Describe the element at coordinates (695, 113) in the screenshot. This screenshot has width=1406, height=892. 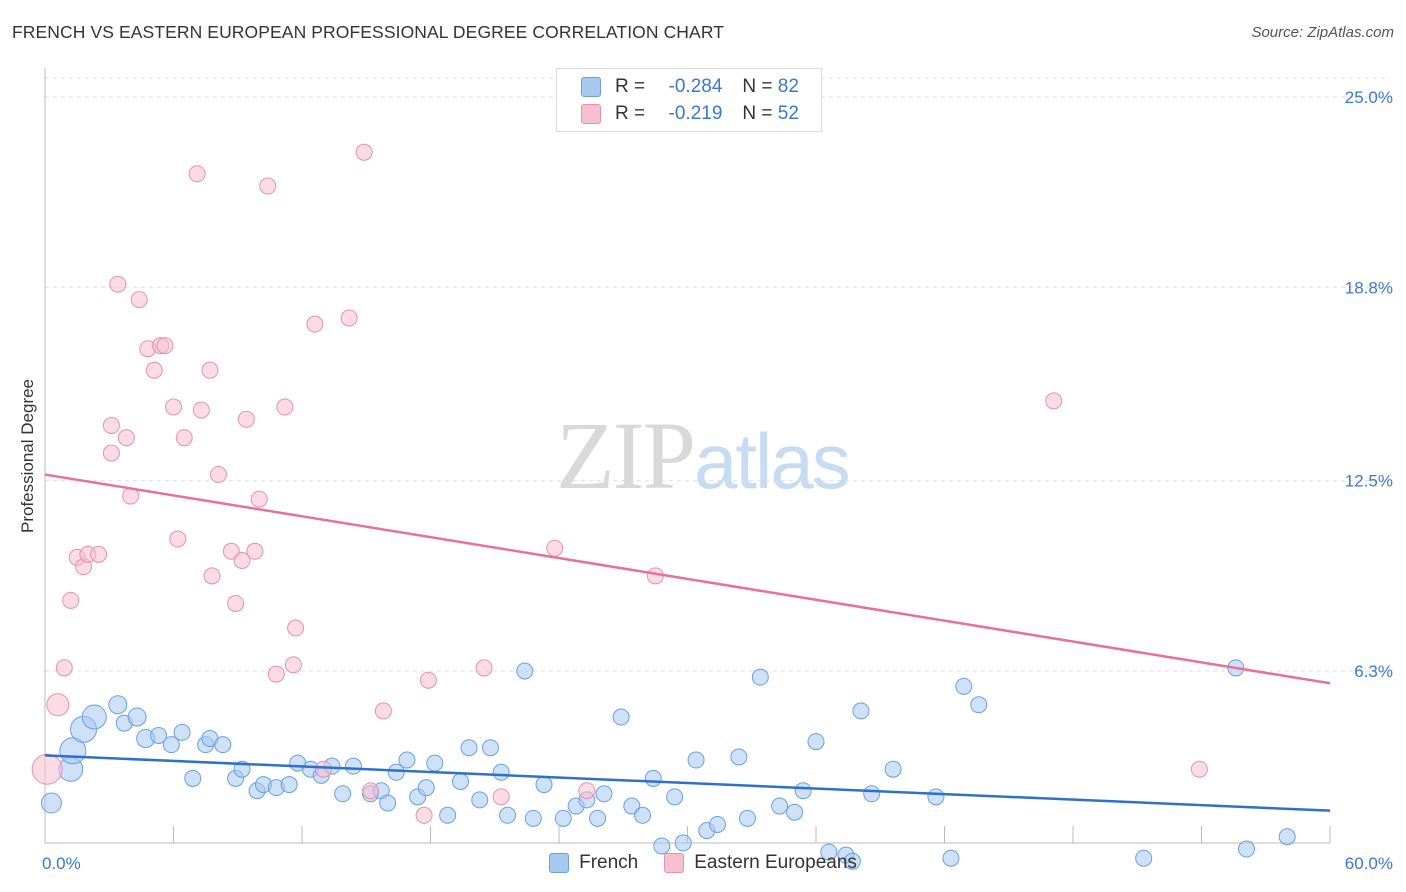
I see `legend-r-value: -0.219` at that location.